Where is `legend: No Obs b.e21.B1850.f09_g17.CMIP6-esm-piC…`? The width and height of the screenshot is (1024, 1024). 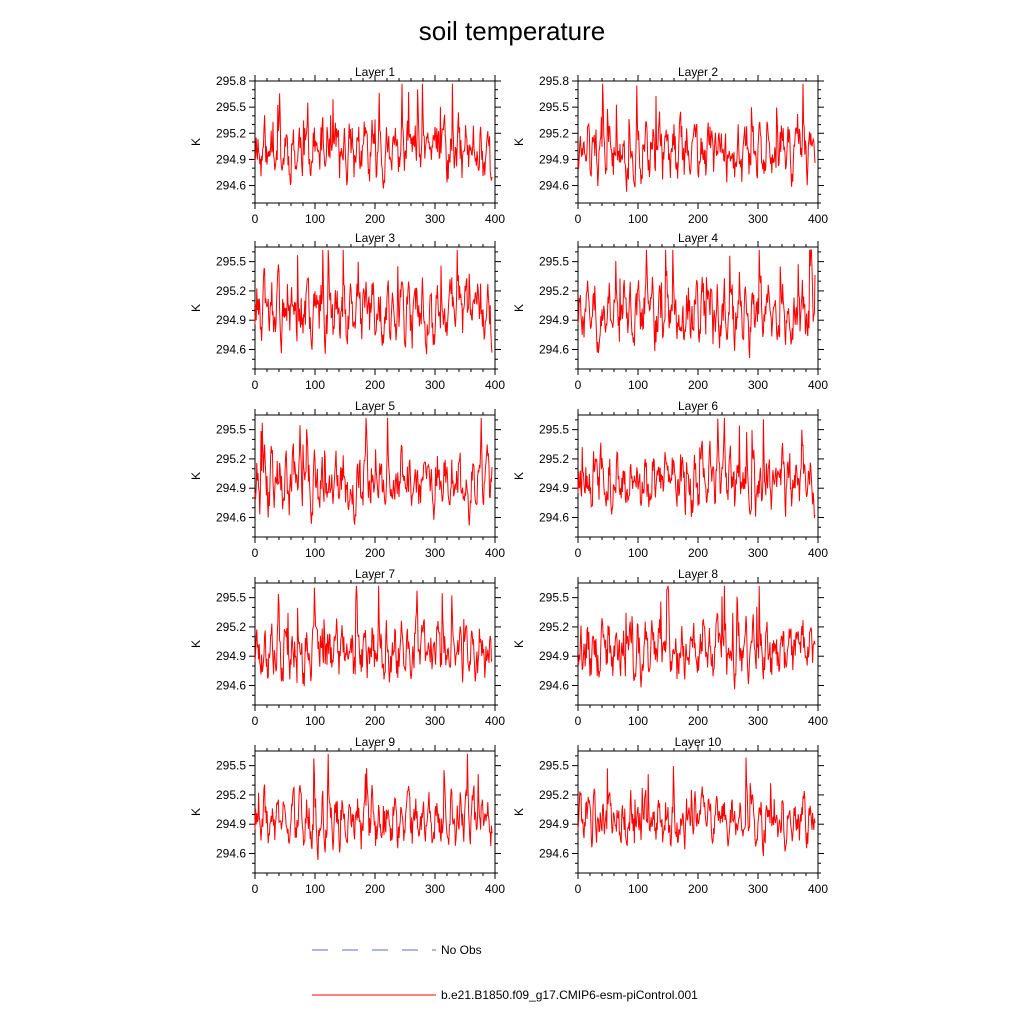
legend: No Obs b.e21.B1850.f09_g17.CMIP6-esm-piC… is located at coordinates (505, 972).